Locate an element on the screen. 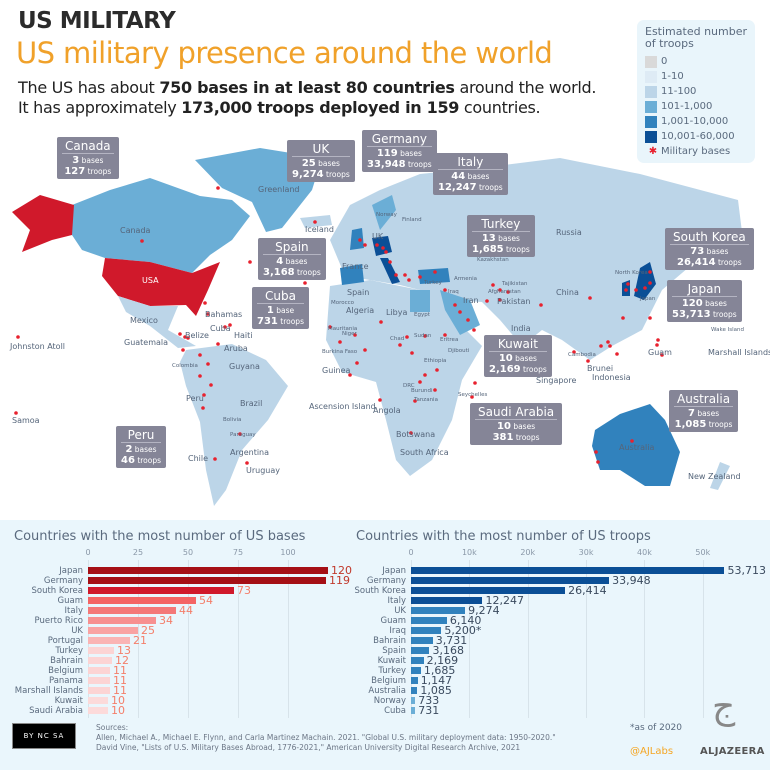 The width and height of the screenshot is (770, 770). map-italy is located at coordinates (390, 271).